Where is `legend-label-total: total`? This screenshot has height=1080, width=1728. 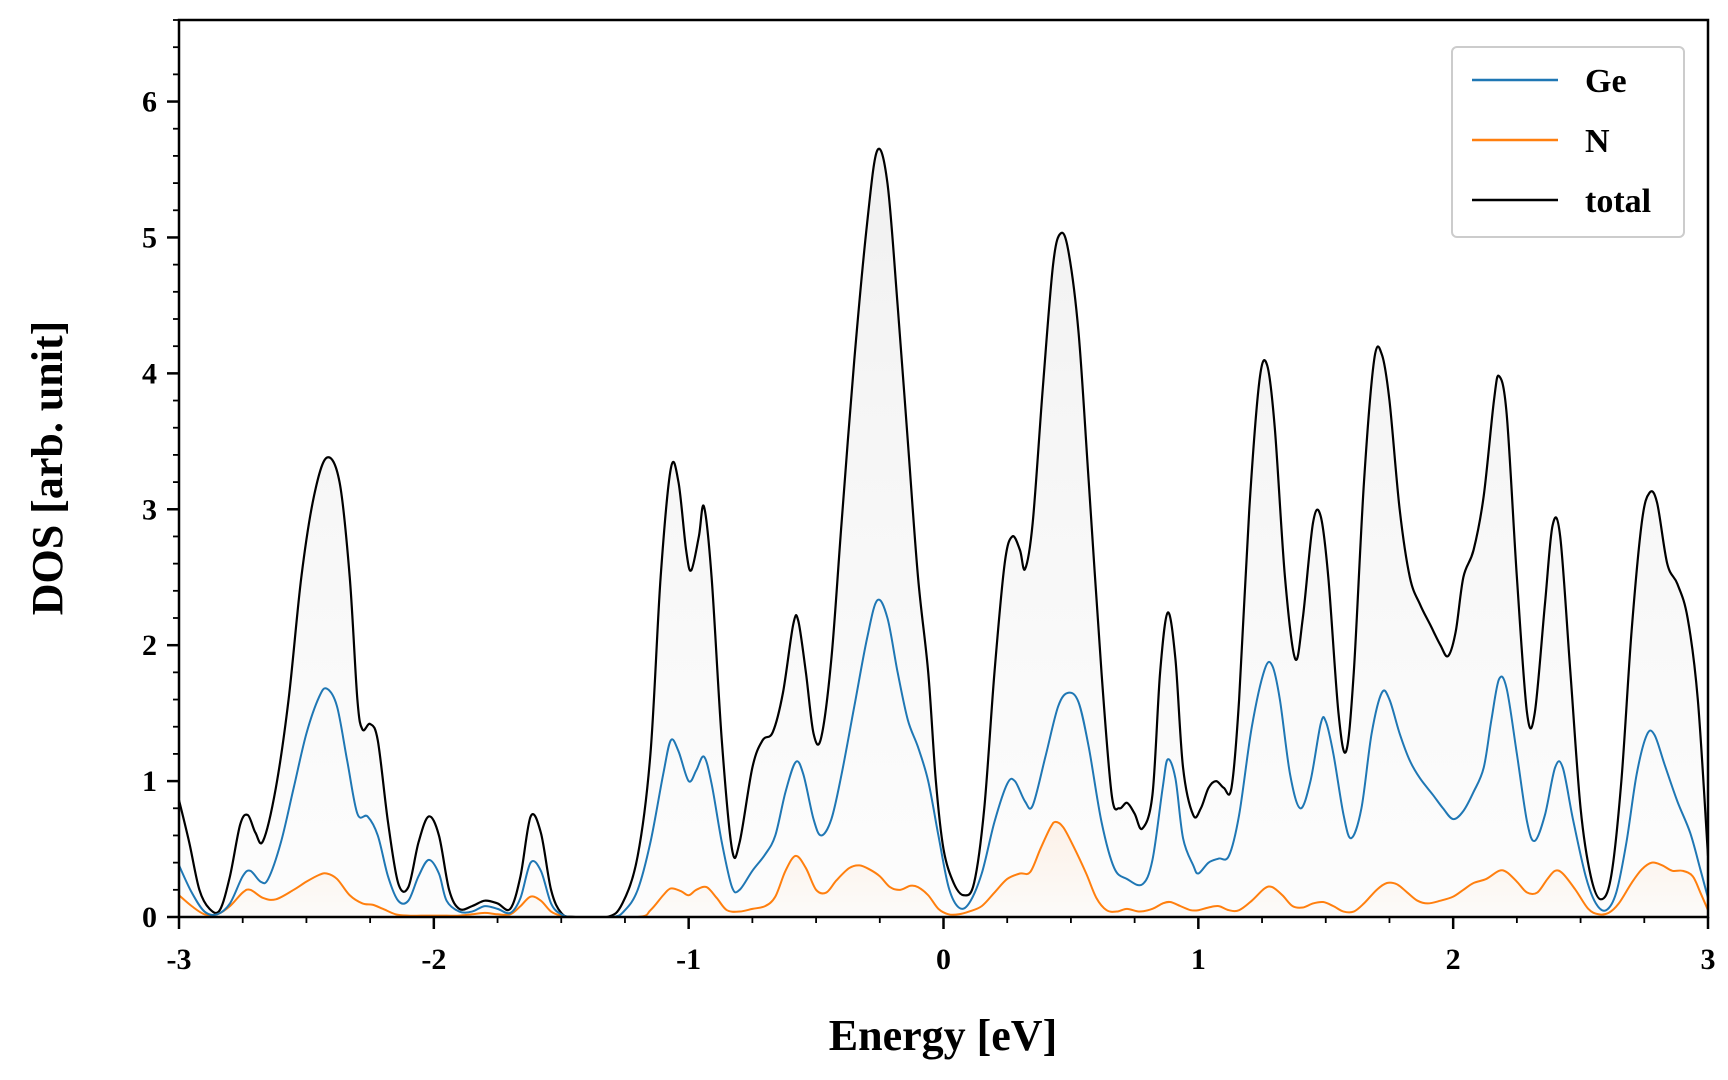 legend-label-total: total is located at coordinates (1618, 201).